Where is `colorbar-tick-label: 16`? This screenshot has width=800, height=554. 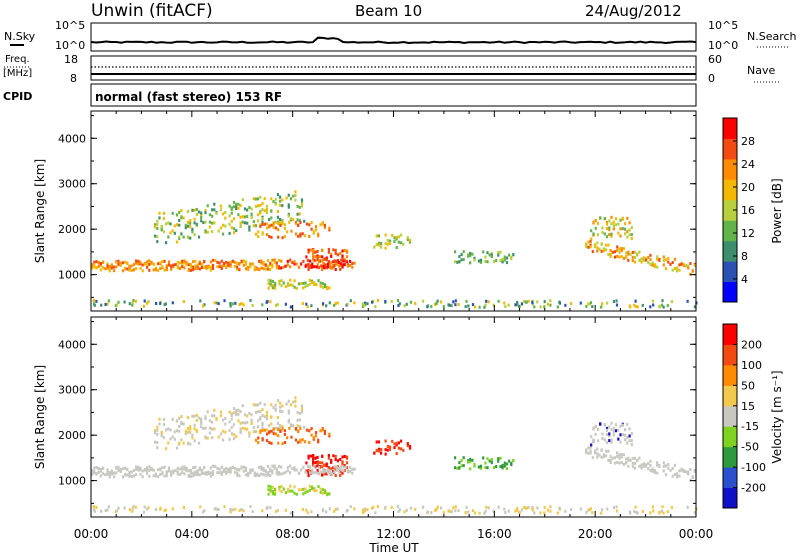 colorbar-tick-label: 16 is located at coordinates (748, 210).